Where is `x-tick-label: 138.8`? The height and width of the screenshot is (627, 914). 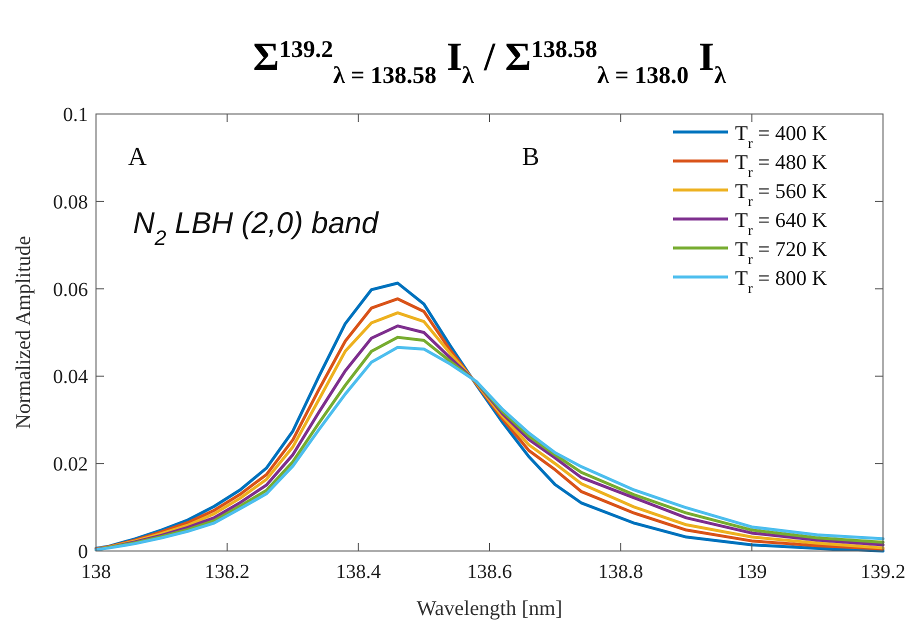
x-tick-label: 138.8 is located at coordinates (621, 572).